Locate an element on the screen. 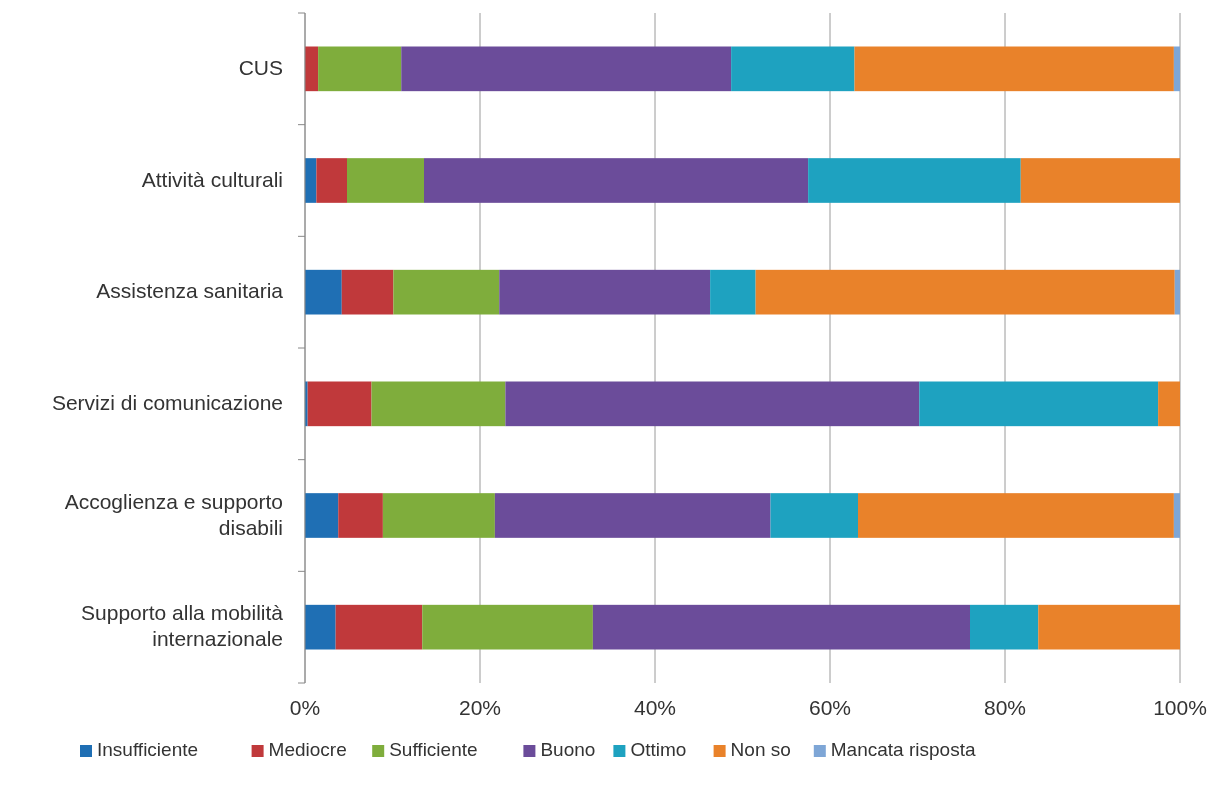  y-tick-label: CUS is located at coordinates (260, 67).